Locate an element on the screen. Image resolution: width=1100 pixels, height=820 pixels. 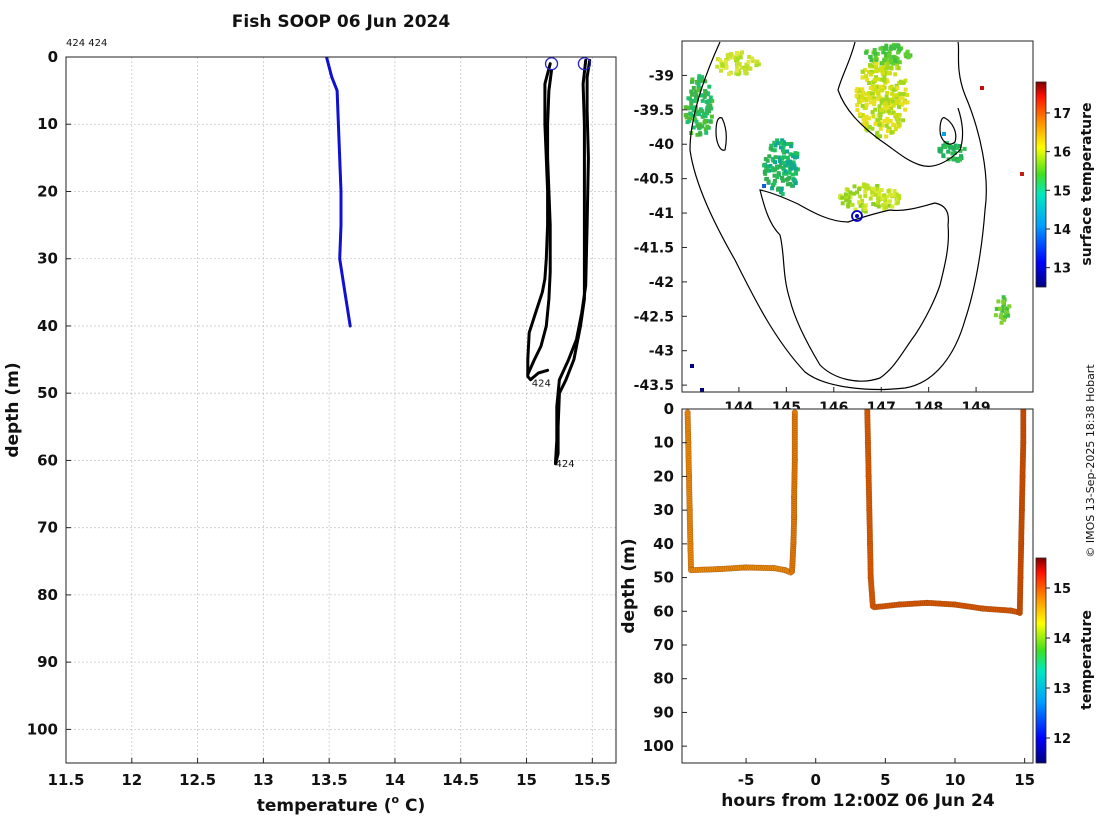
sst-pixels is located at coordinates (853, 217).